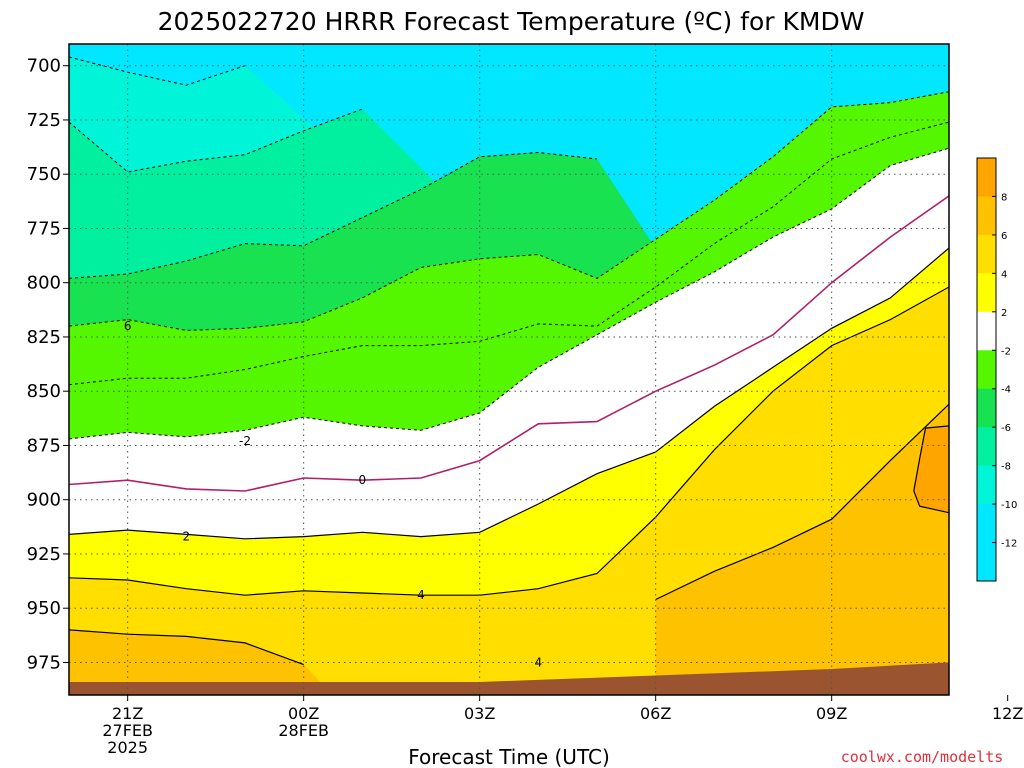 The image size is (1024, 768). I want to click on isotherm--8, so click(333, 215).